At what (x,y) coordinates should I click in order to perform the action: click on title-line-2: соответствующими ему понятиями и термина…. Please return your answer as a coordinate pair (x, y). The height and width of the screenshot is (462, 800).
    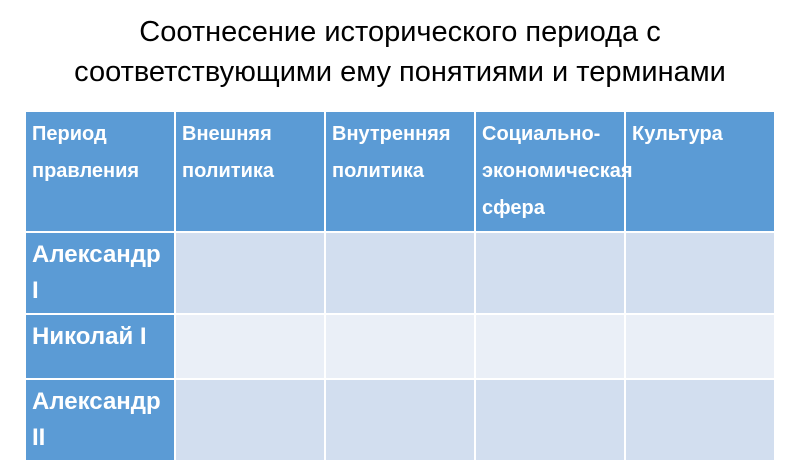
    Looking at the image, I should click on (400, 72).